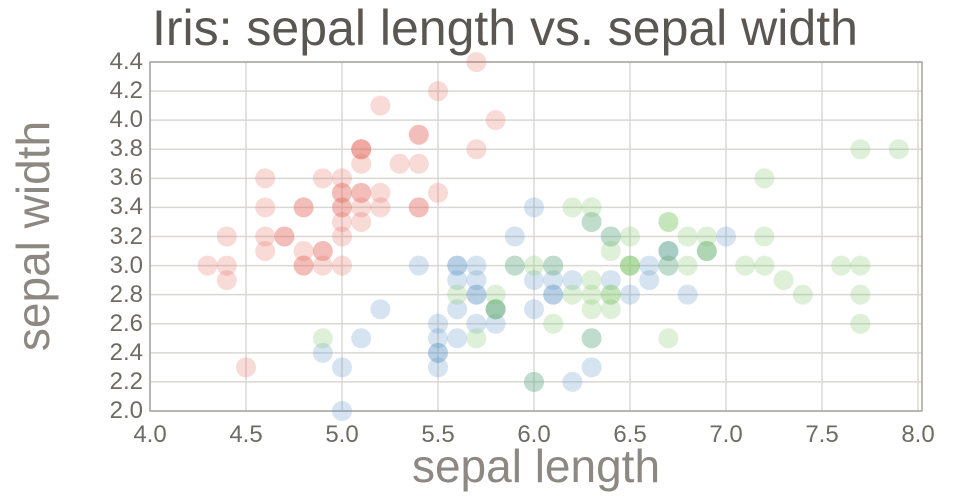 This screenshot has width=960, height=500. I want to click on x-axis-tick-label: 7.5, so click(822, 434).